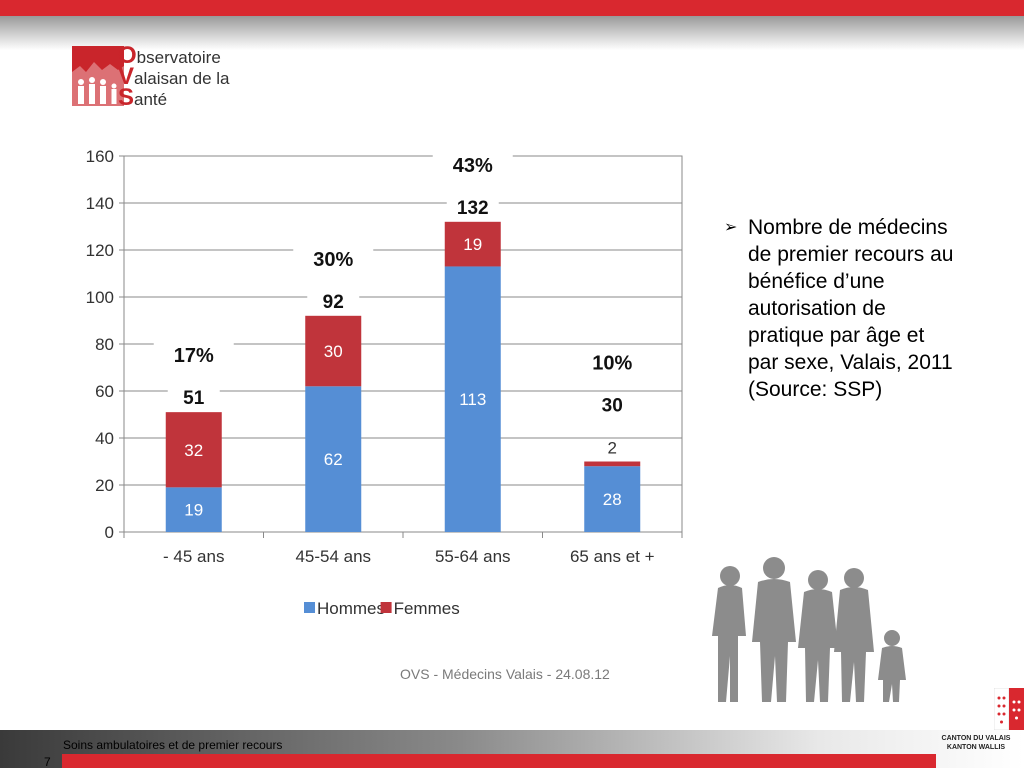  I want to click on bar-total-label: 132, so click(473, 208).